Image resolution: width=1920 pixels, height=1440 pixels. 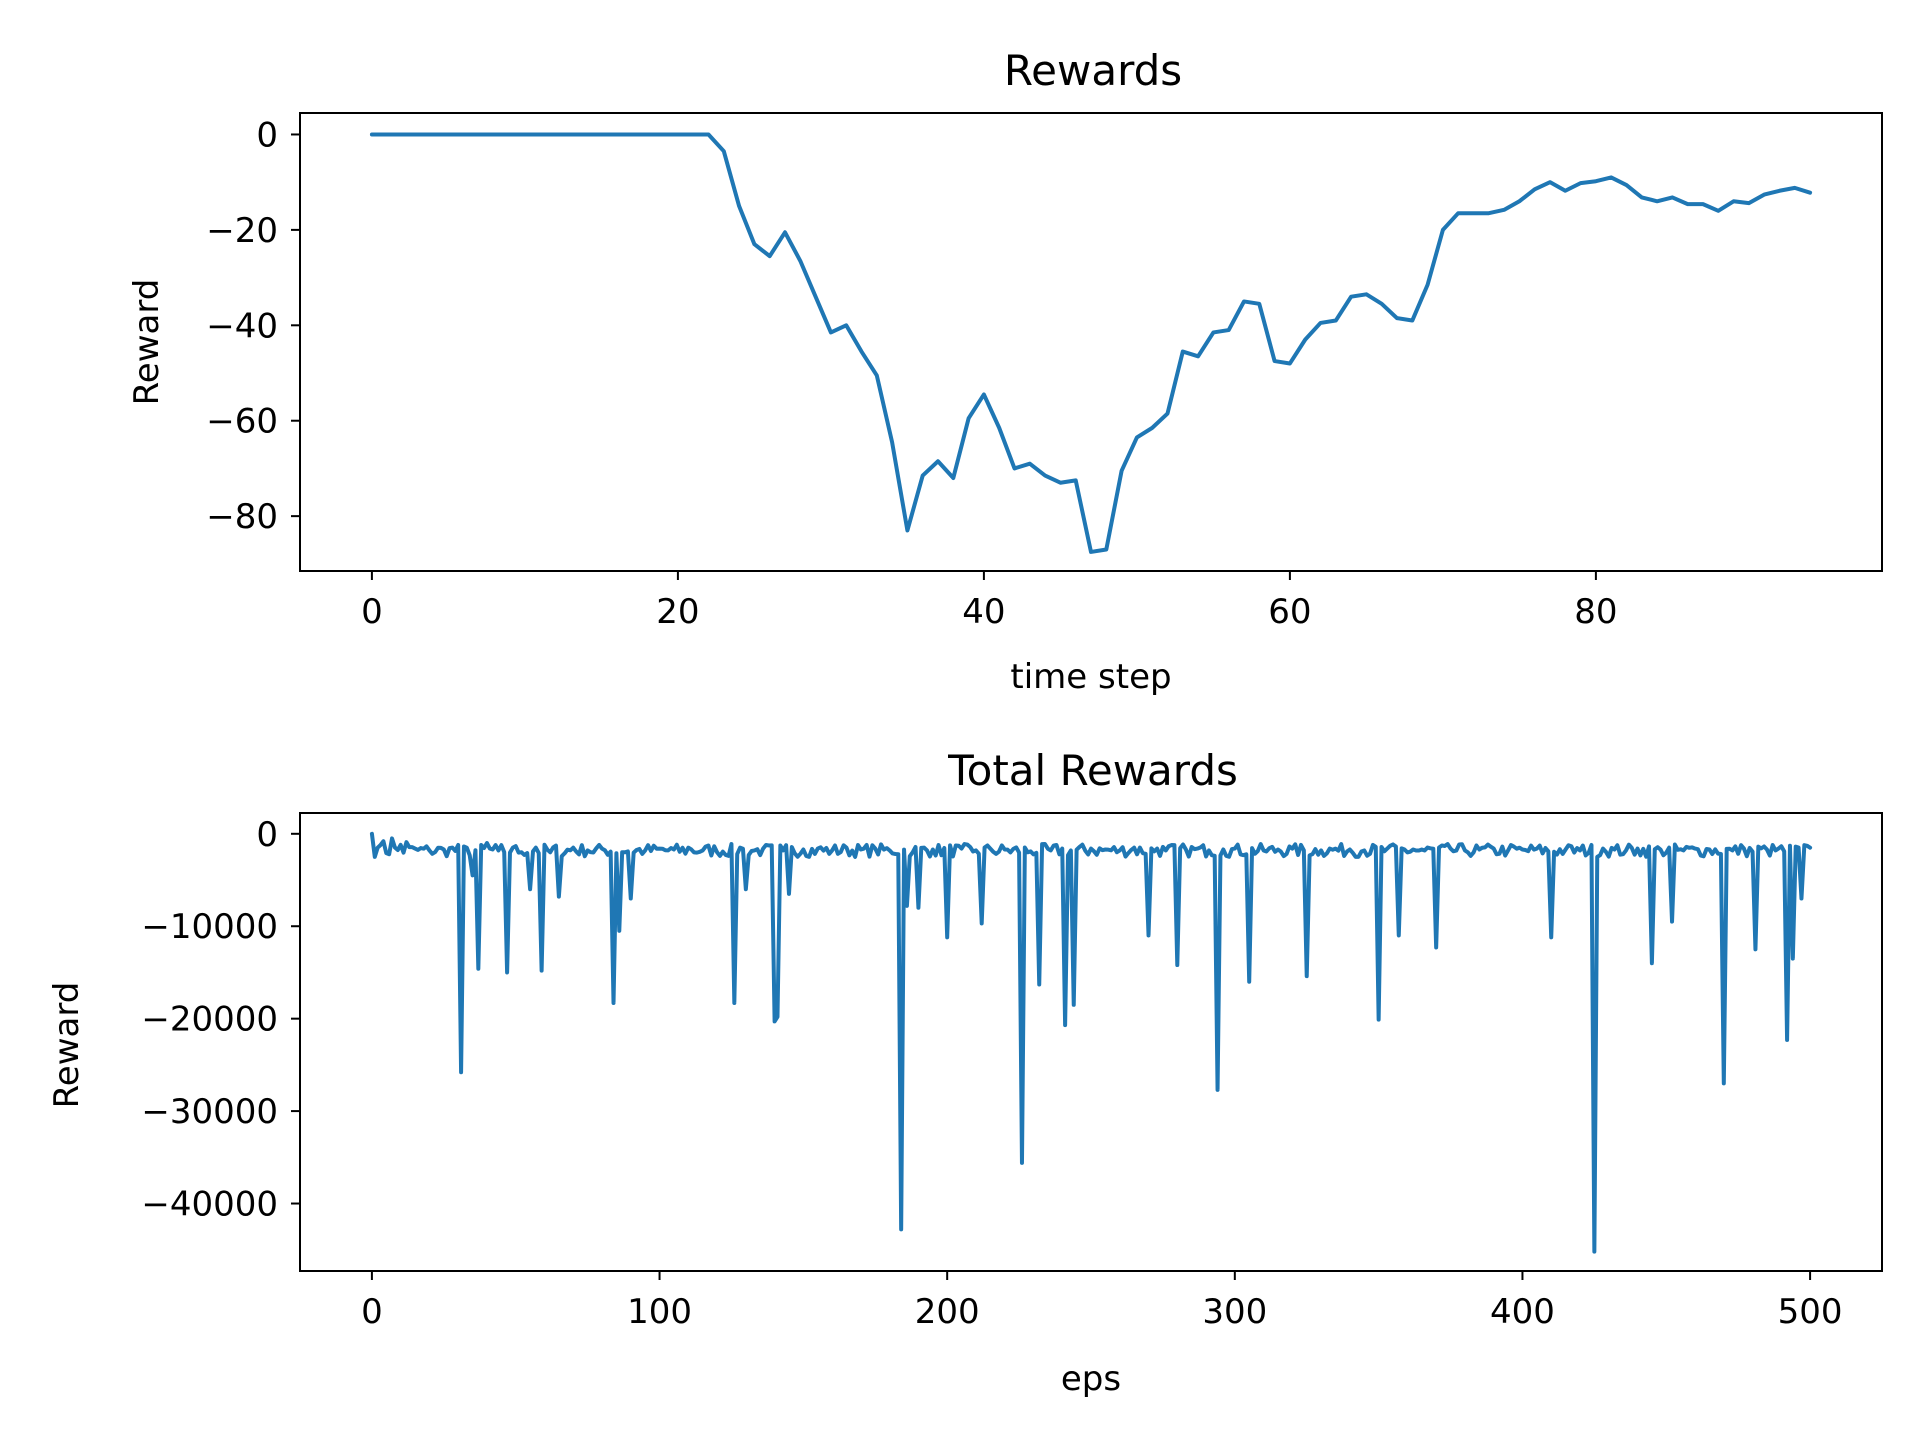 What do you see at coordinates (147, 342) in the screenshot?
I see `rewards-y-axis-label: Reward` at bounding box center [147, 342].